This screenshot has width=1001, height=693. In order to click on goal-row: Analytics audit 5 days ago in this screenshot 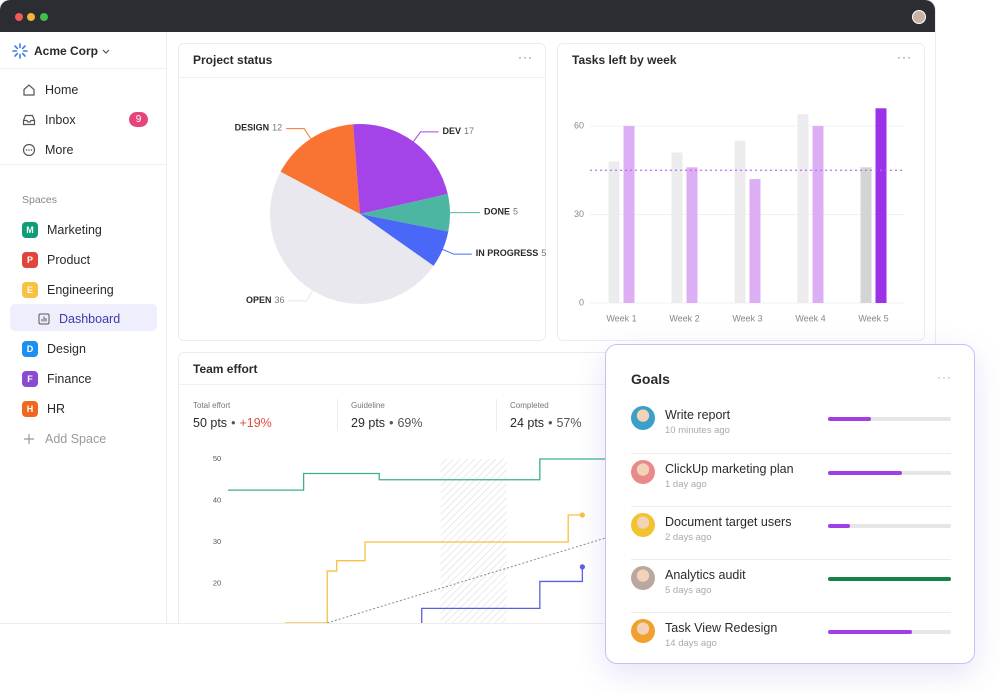, I will do `click(791, 586)`.